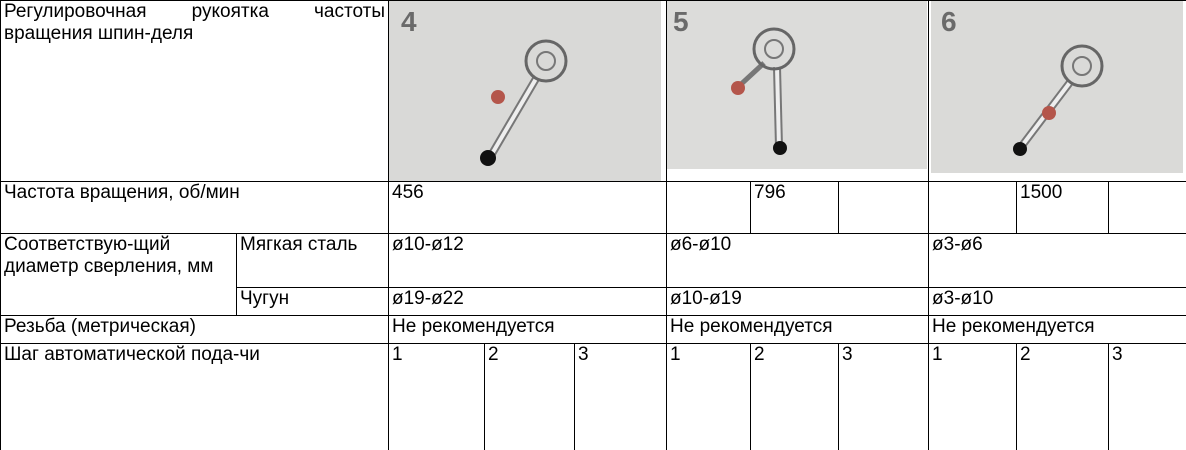 This screenshot has height=450, width=1186. What do you see at coordinates (797, 301) in the screenshot?
I see `diameter-cell: ø10-ø19` at bounding box center [797, 301].